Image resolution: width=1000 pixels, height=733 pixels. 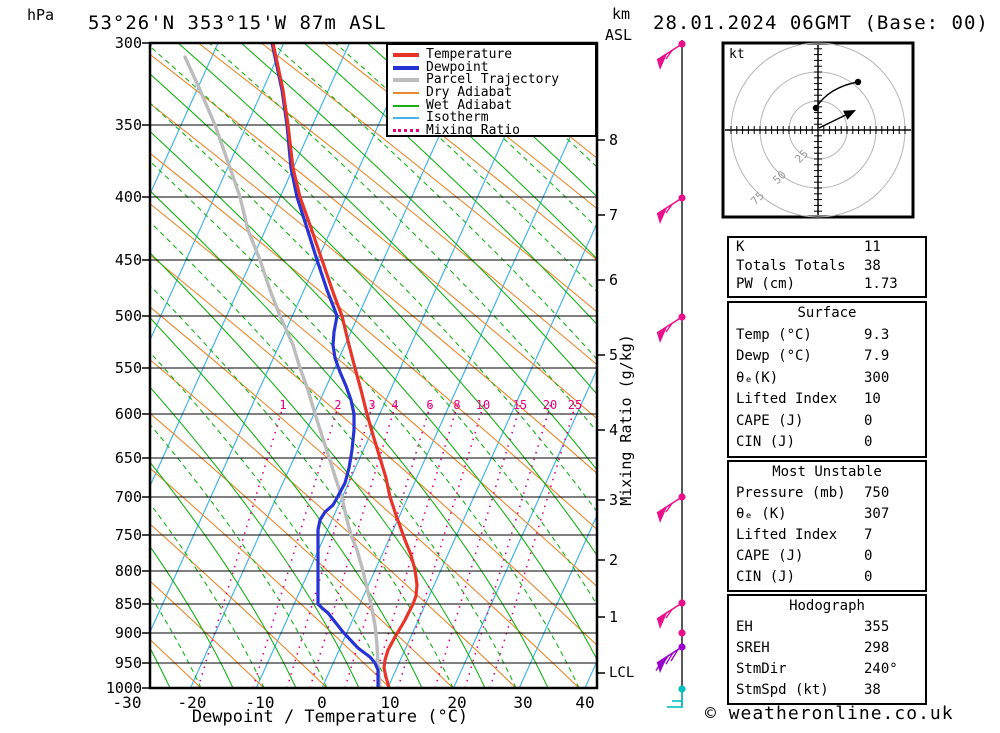 I want to click on temperature-curve, so click(x=345, y=365).